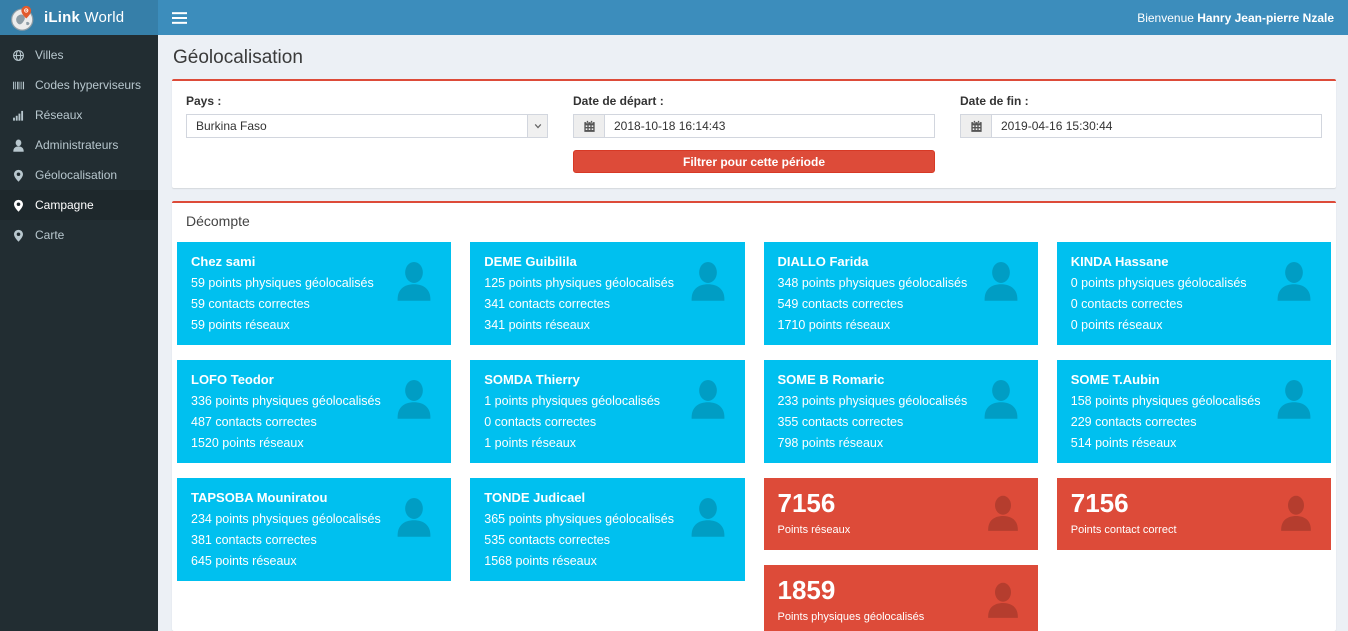  What do you see at coordinates (840, 422) in the screenshot?
I see `agent-stat: 355 contacts correctes` at bounding box center [840, 422].